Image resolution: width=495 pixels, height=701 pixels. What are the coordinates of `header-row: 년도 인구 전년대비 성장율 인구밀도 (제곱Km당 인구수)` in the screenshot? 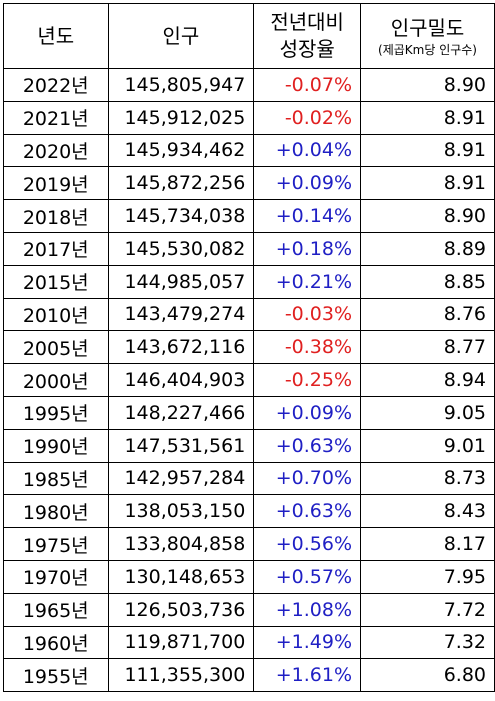 It's located at (249, 36).